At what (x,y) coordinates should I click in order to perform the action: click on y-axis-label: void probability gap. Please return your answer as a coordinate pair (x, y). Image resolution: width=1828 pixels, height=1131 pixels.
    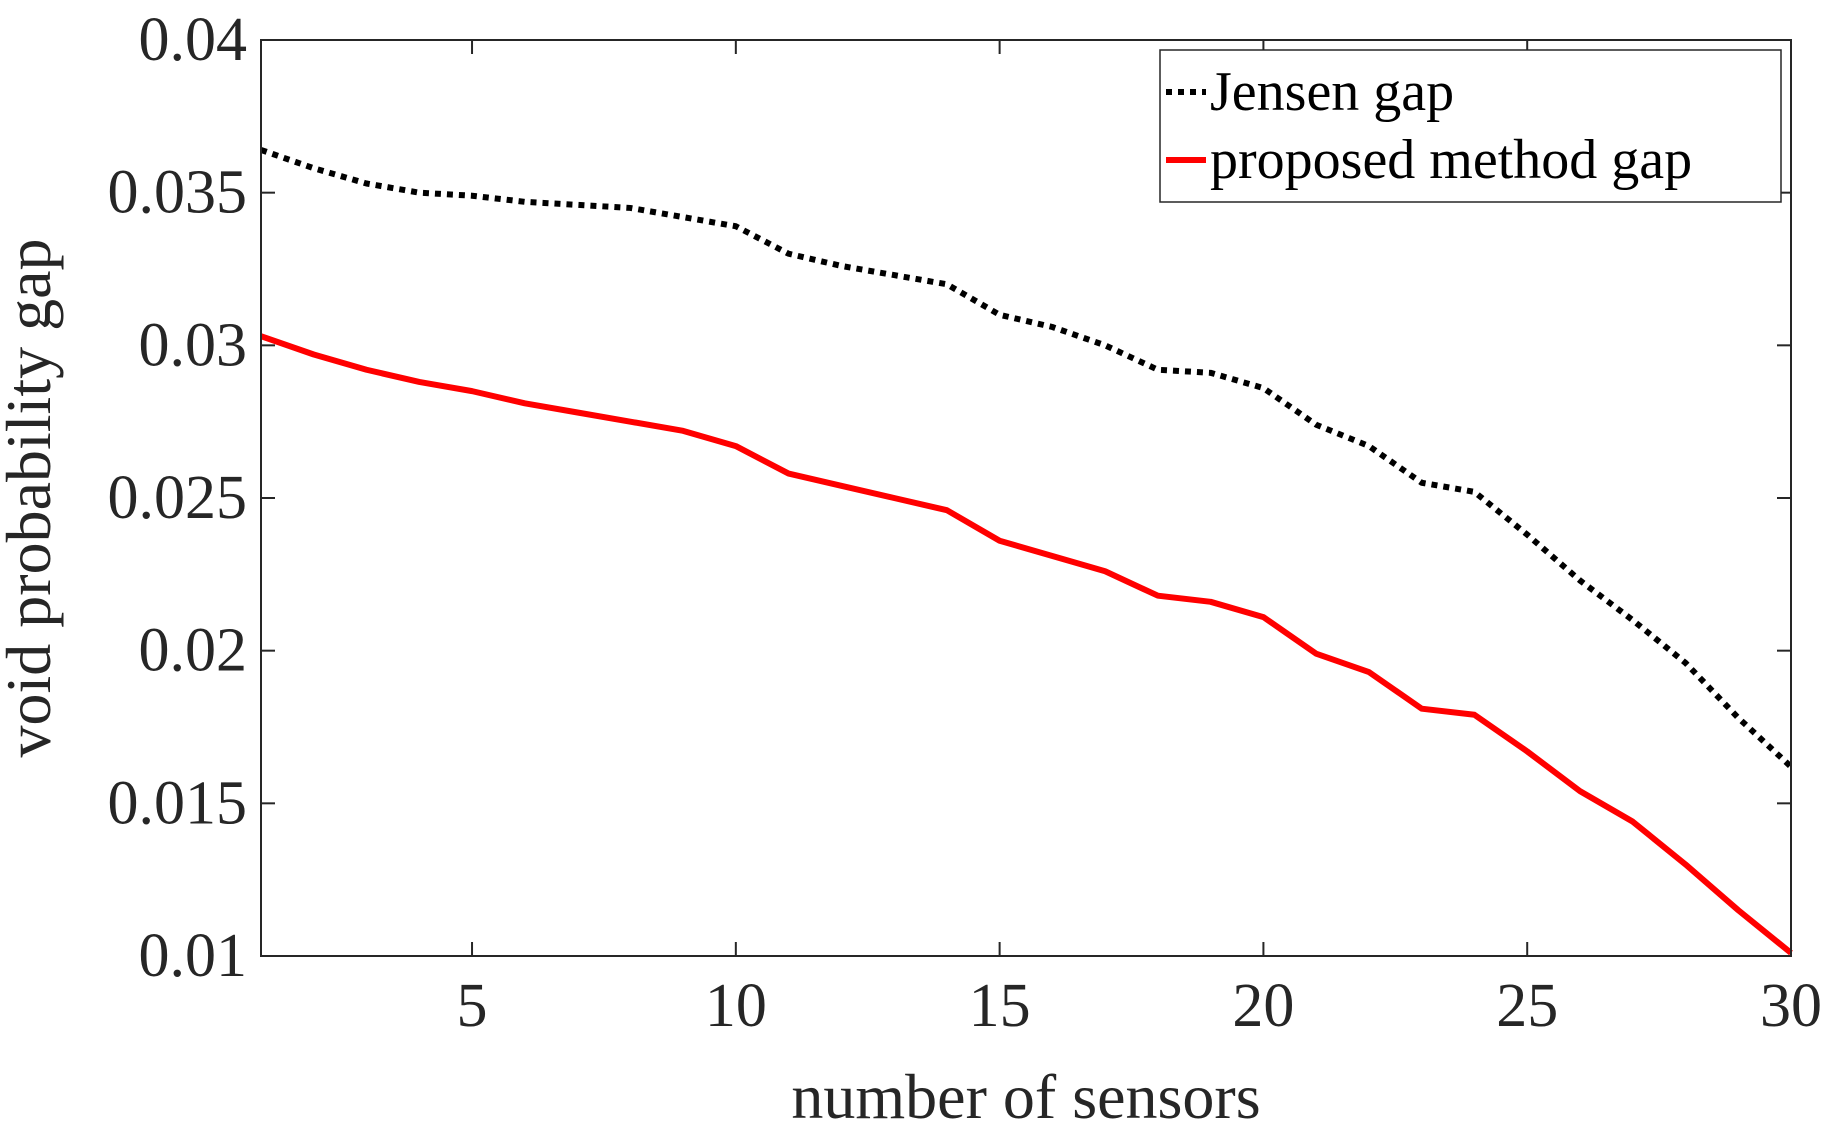
    Looking at the image, I should click on (32, 497).